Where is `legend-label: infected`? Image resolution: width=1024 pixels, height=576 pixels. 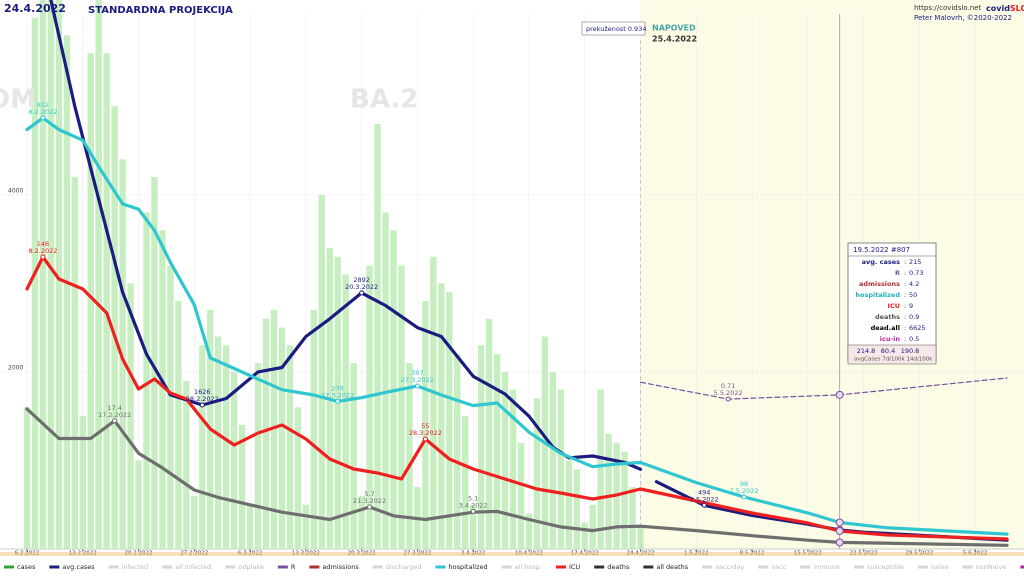
legend-label: infected is located at coordinates (135, 567).